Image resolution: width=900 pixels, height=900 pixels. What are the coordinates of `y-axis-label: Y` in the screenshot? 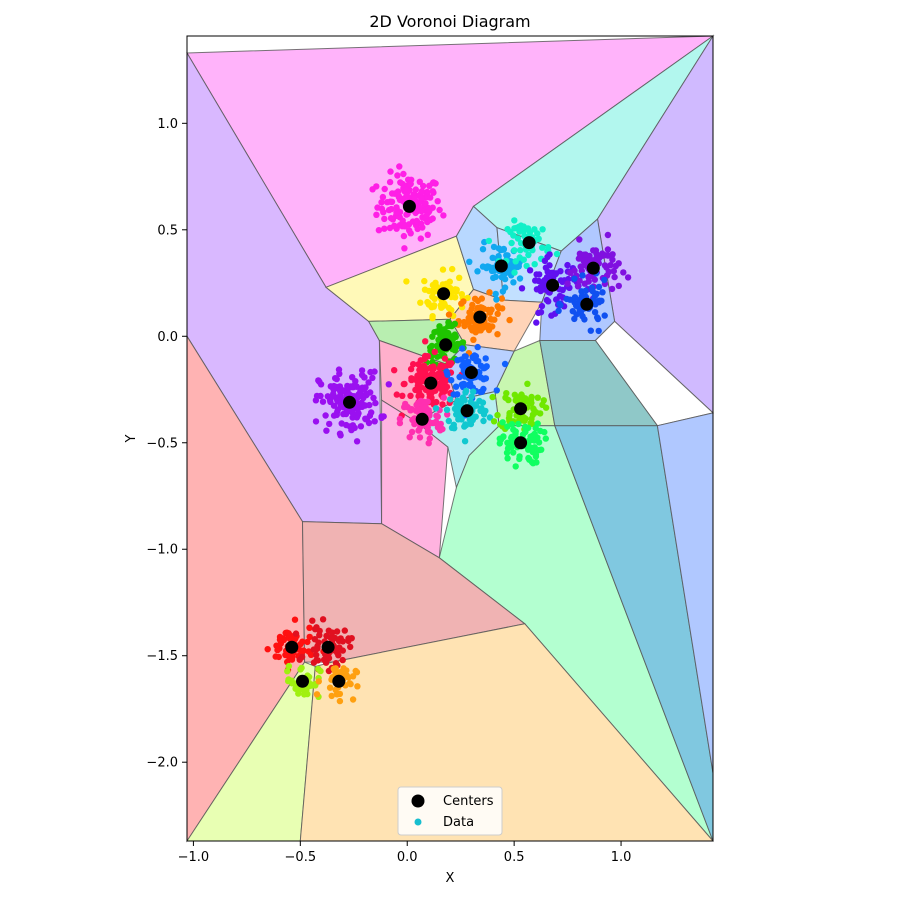 It's located at (131, 438).